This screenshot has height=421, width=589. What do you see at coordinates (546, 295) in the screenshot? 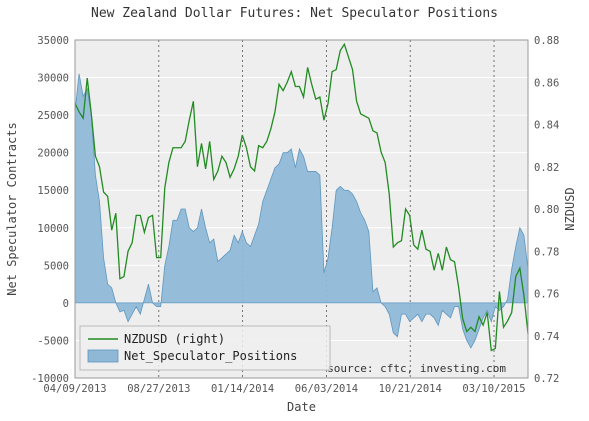
I see `y2-tick-label: 0.76` at bounding box center [546, 295].